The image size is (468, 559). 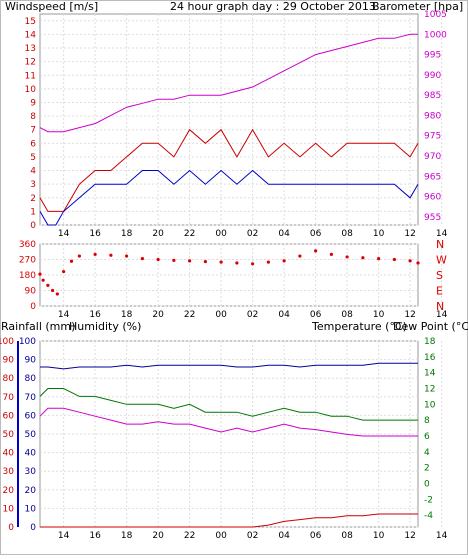 What do you see at coordinates (33, 117) in the screenshot?
I see `windspeed-tick-label: 8` at bounding box center [33, 117].